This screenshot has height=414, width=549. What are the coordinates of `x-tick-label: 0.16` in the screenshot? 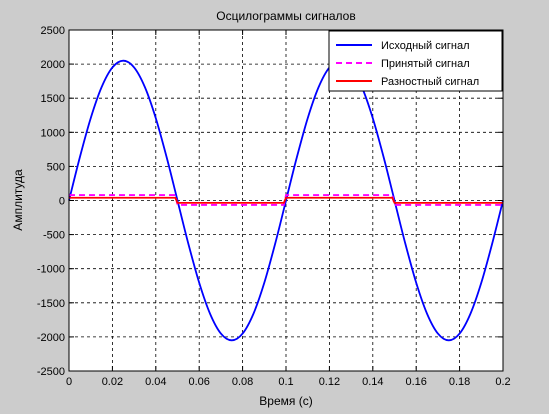 It's located at (415, 382).